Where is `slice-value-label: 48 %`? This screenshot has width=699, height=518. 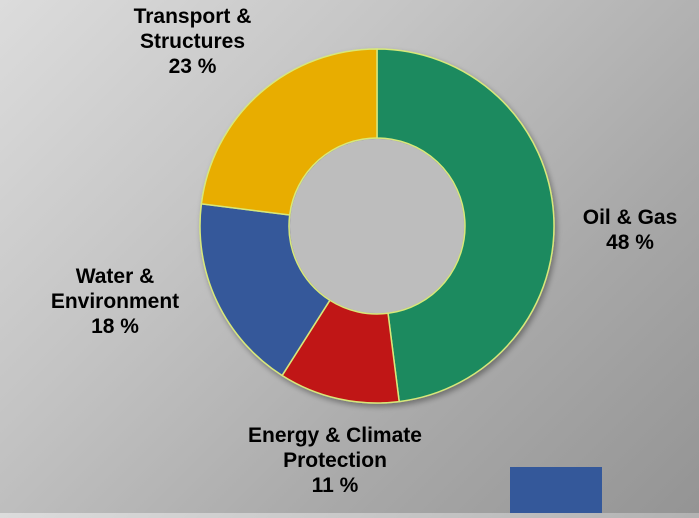
slice-value-label: 48 % is located at coordinates (630, 242).